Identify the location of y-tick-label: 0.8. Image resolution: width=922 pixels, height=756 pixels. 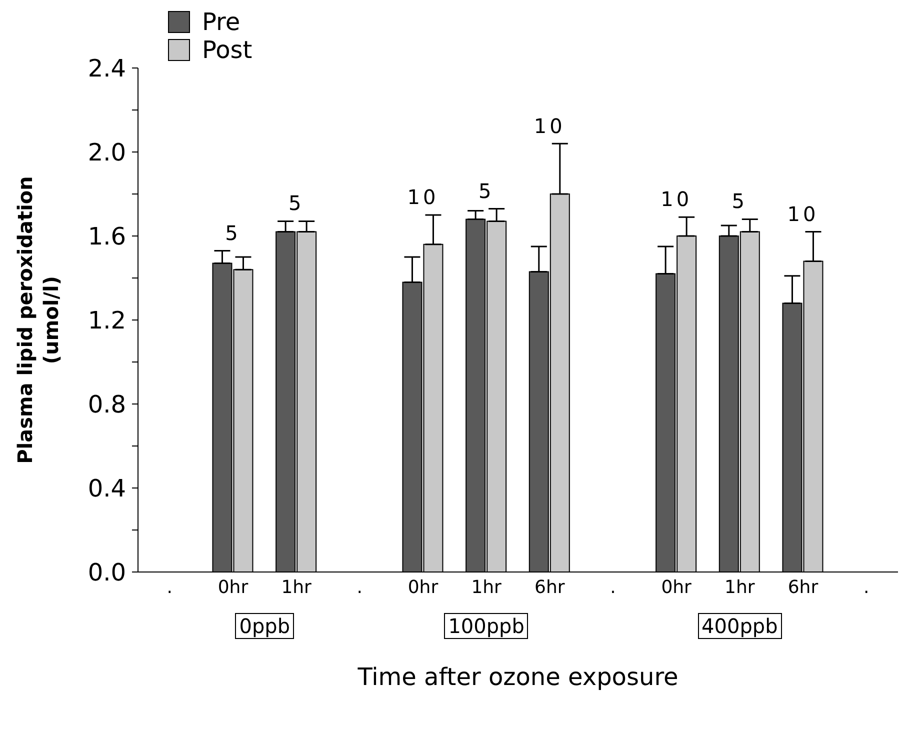
(107, 404).